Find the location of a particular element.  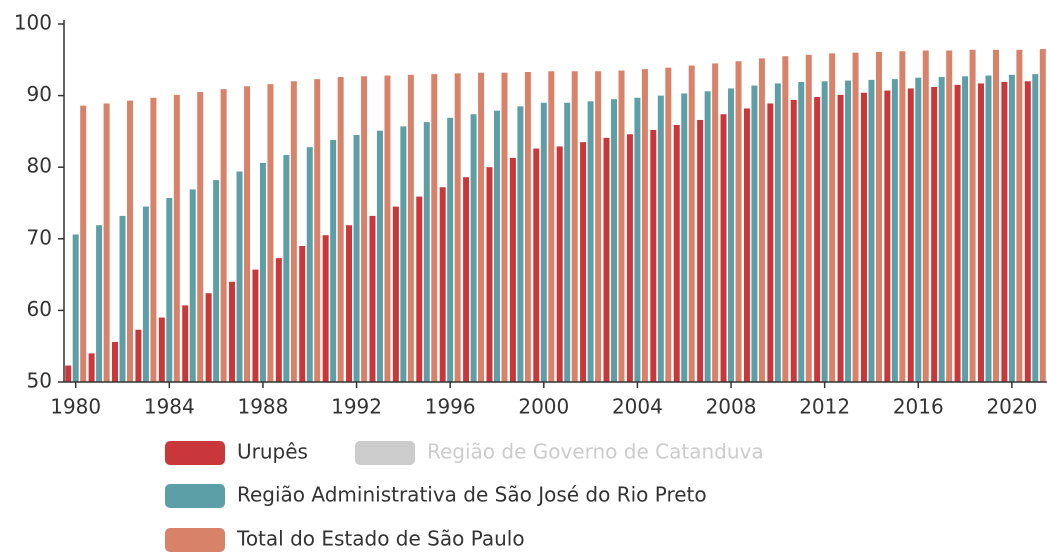

x-tick-label: 2012 is located at coordinates (824, 407).